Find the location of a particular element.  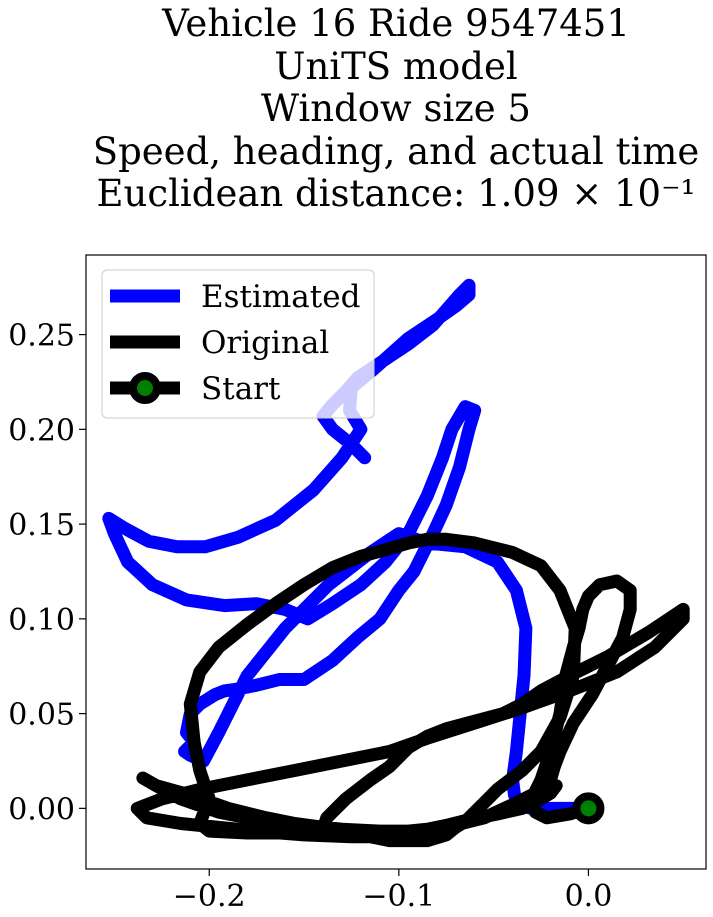

x-tick-label: −0.1 is located at coordinates (398, 896).